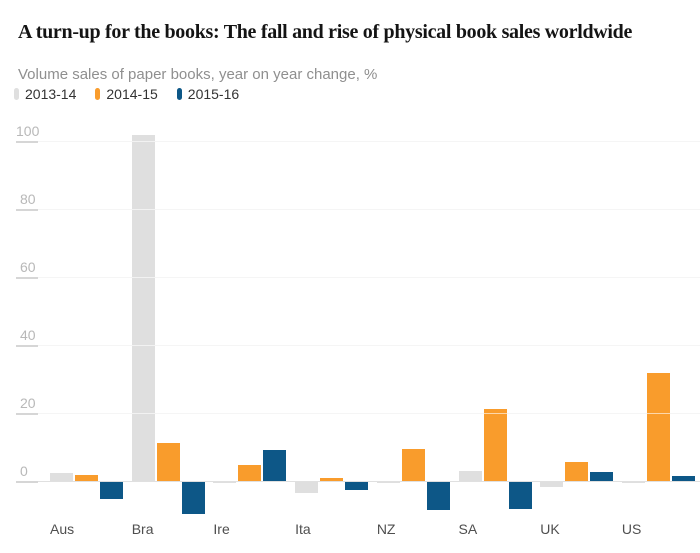 The width and height of the screenshot is (700, 553). I want to click on bar-group-bra: Bra, so click(168, 341).